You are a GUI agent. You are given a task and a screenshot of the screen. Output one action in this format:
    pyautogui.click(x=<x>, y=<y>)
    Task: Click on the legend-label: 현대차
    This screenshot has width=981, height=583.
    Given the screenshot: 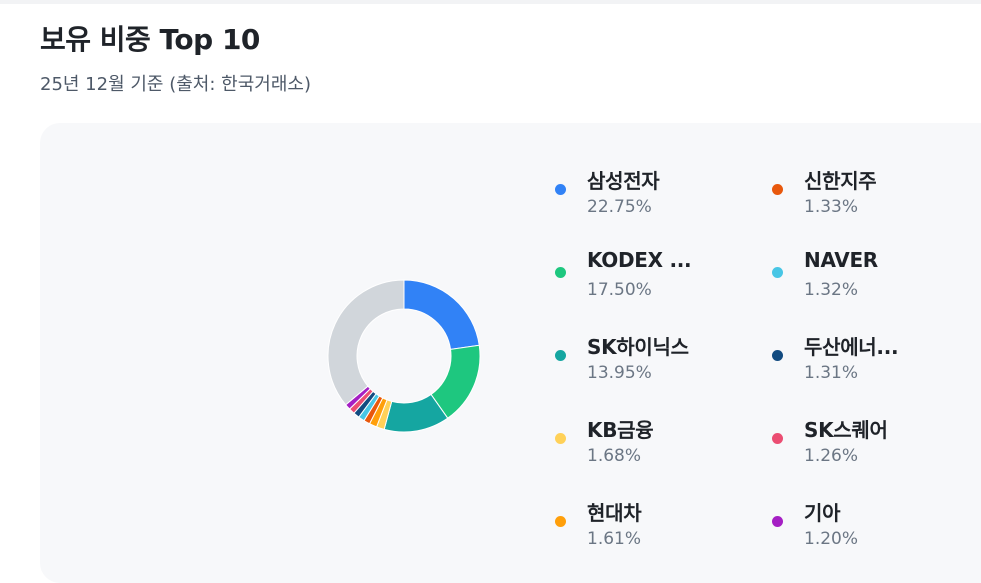 What is the action you would take?
    pyautogui.click(x=614, y=513)
    